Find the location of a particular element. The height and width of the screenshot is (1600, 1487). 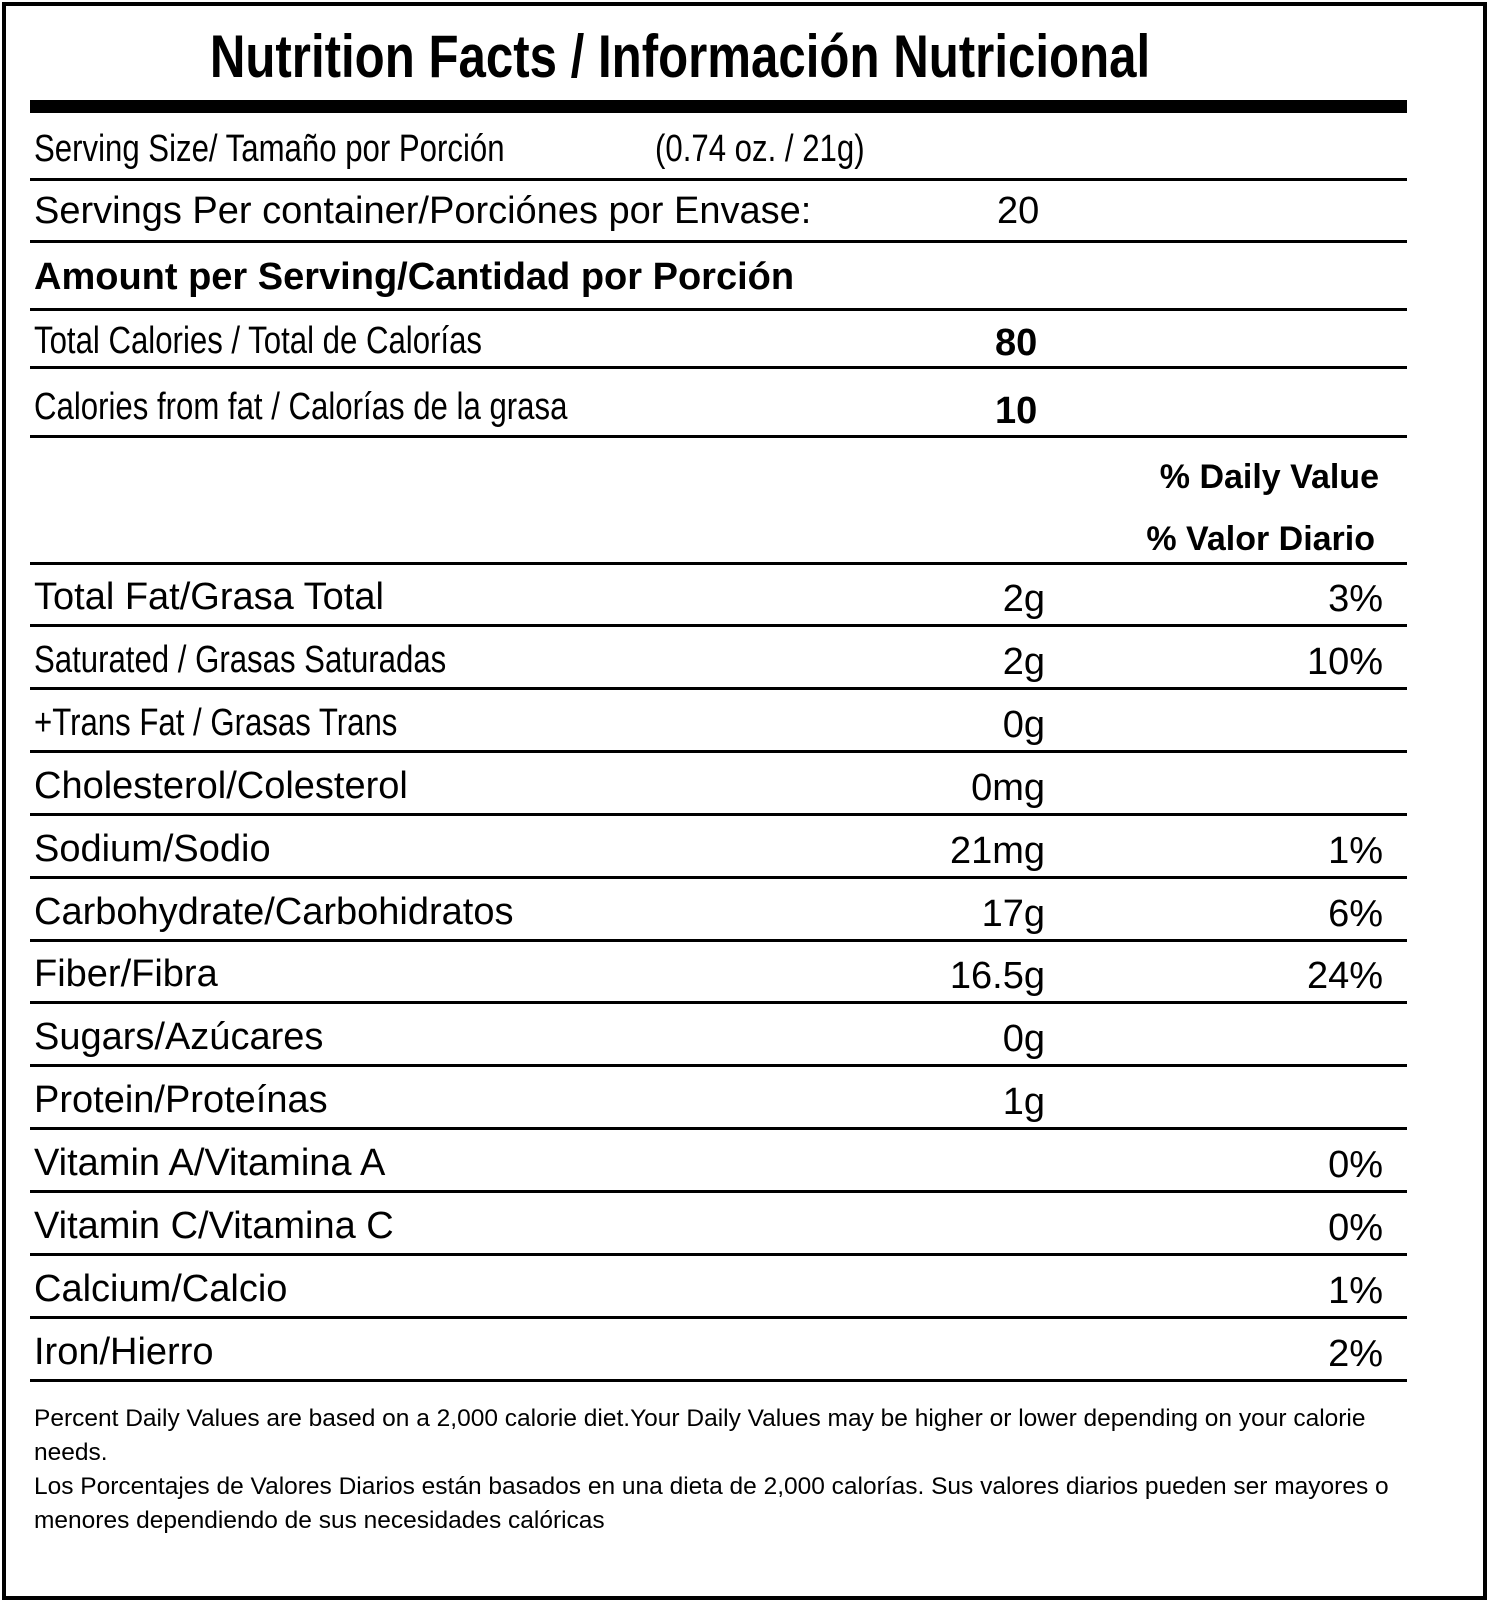

total-calories-value: 80 is located at coordinates (1016, 343).